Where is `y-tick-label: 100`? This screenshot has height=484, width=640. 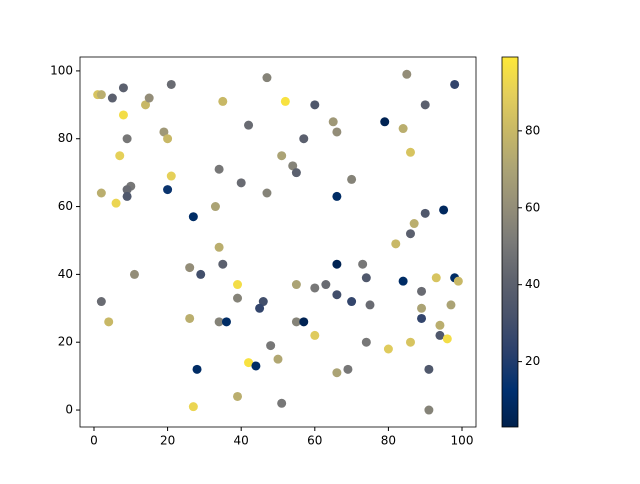 y-tick-label: 100 is located at coordinates (61, 70).